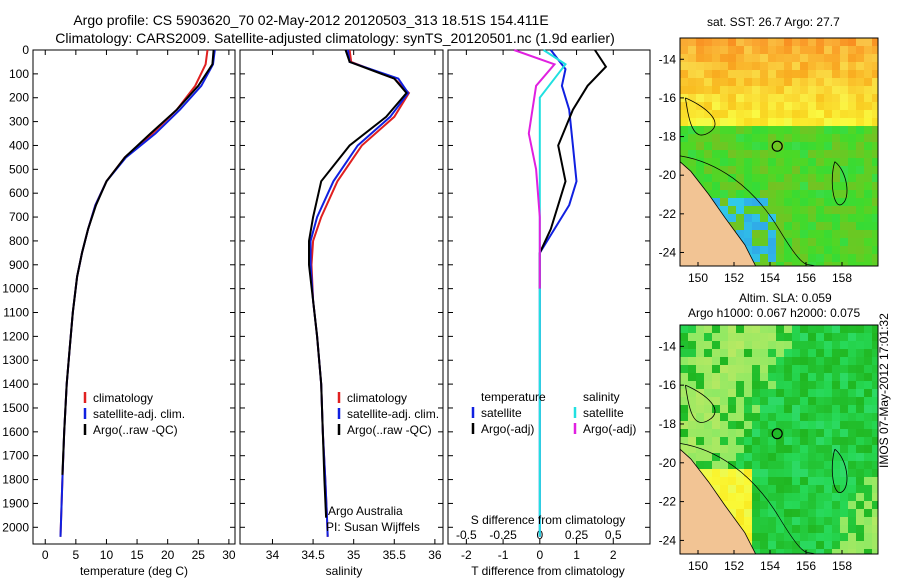 Image resolution: width=900 pixels, height=580 pixels. Describe the element at coordinates (507, 429) in the screenshot. I see `diff-t-legend-label-1: Argo(-adj)` at that location.